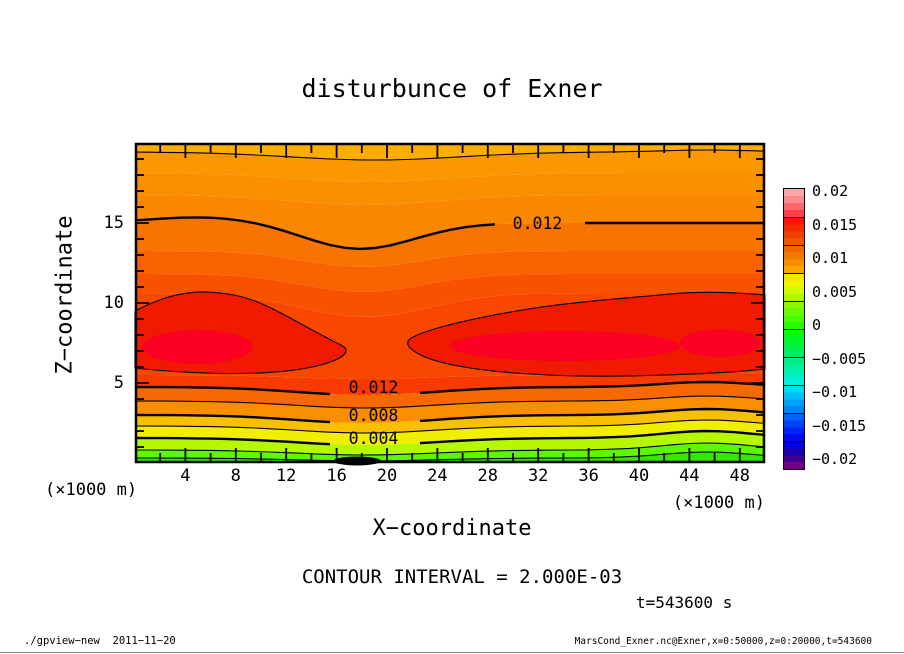 Image resolution: width=904 pixels, height=654 pixels. I want to click on x-tick-label: 8, so click(235, 476).